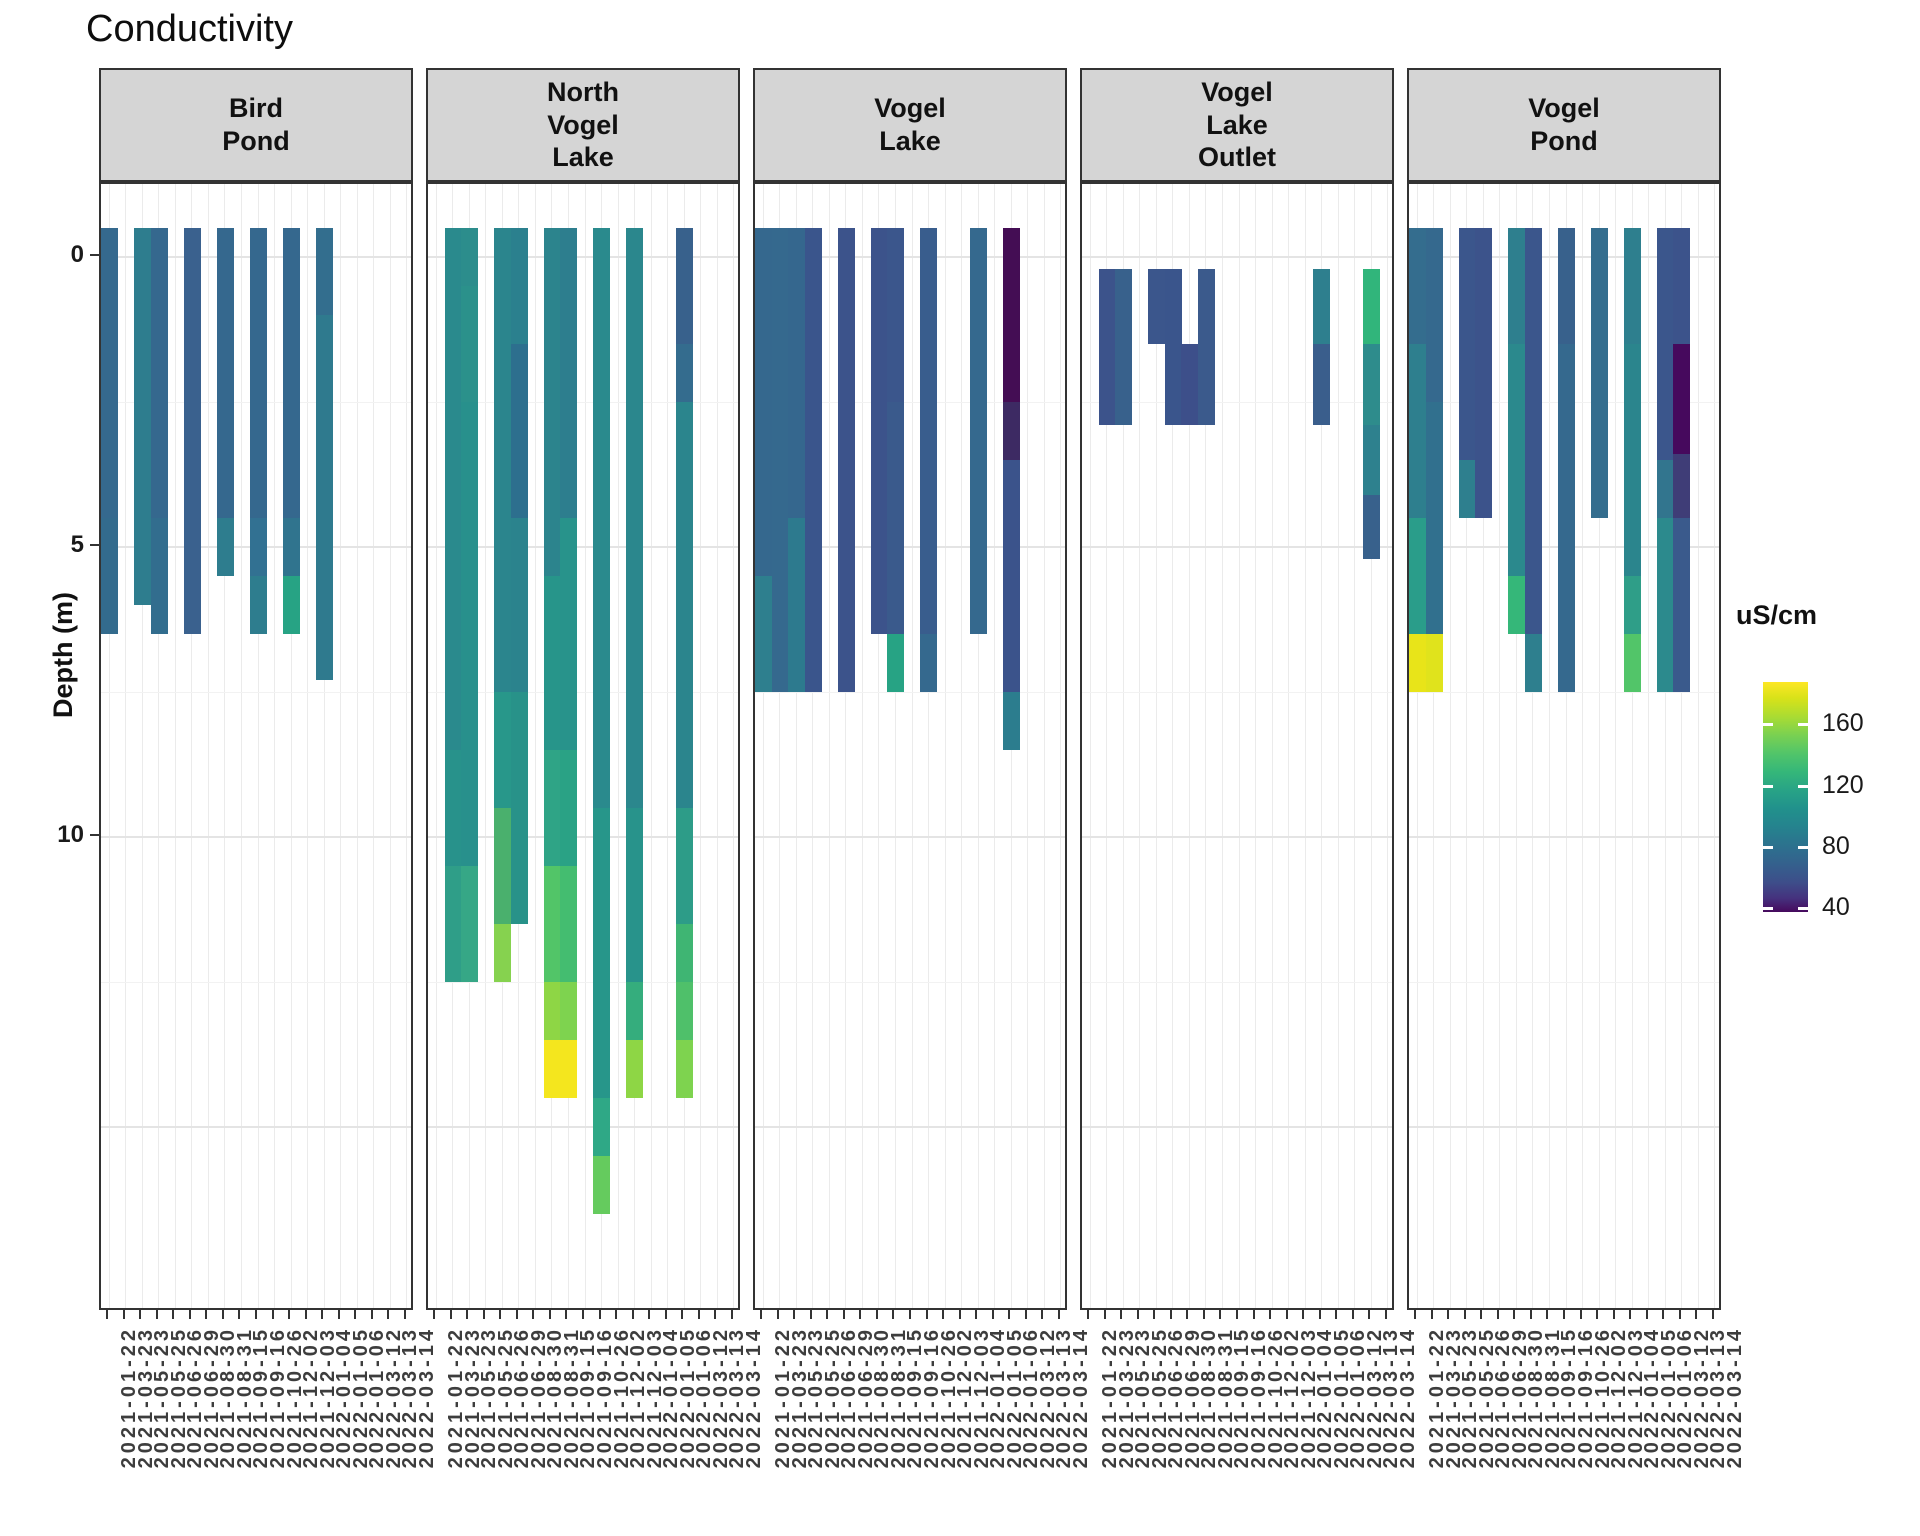 Image resolution: width=1920 pixels, height=1536 pixels. What do you see at coordinates (1785, 797) in the screenshot?
I see `legend-colorbar` at bounding box center [1785, 797].